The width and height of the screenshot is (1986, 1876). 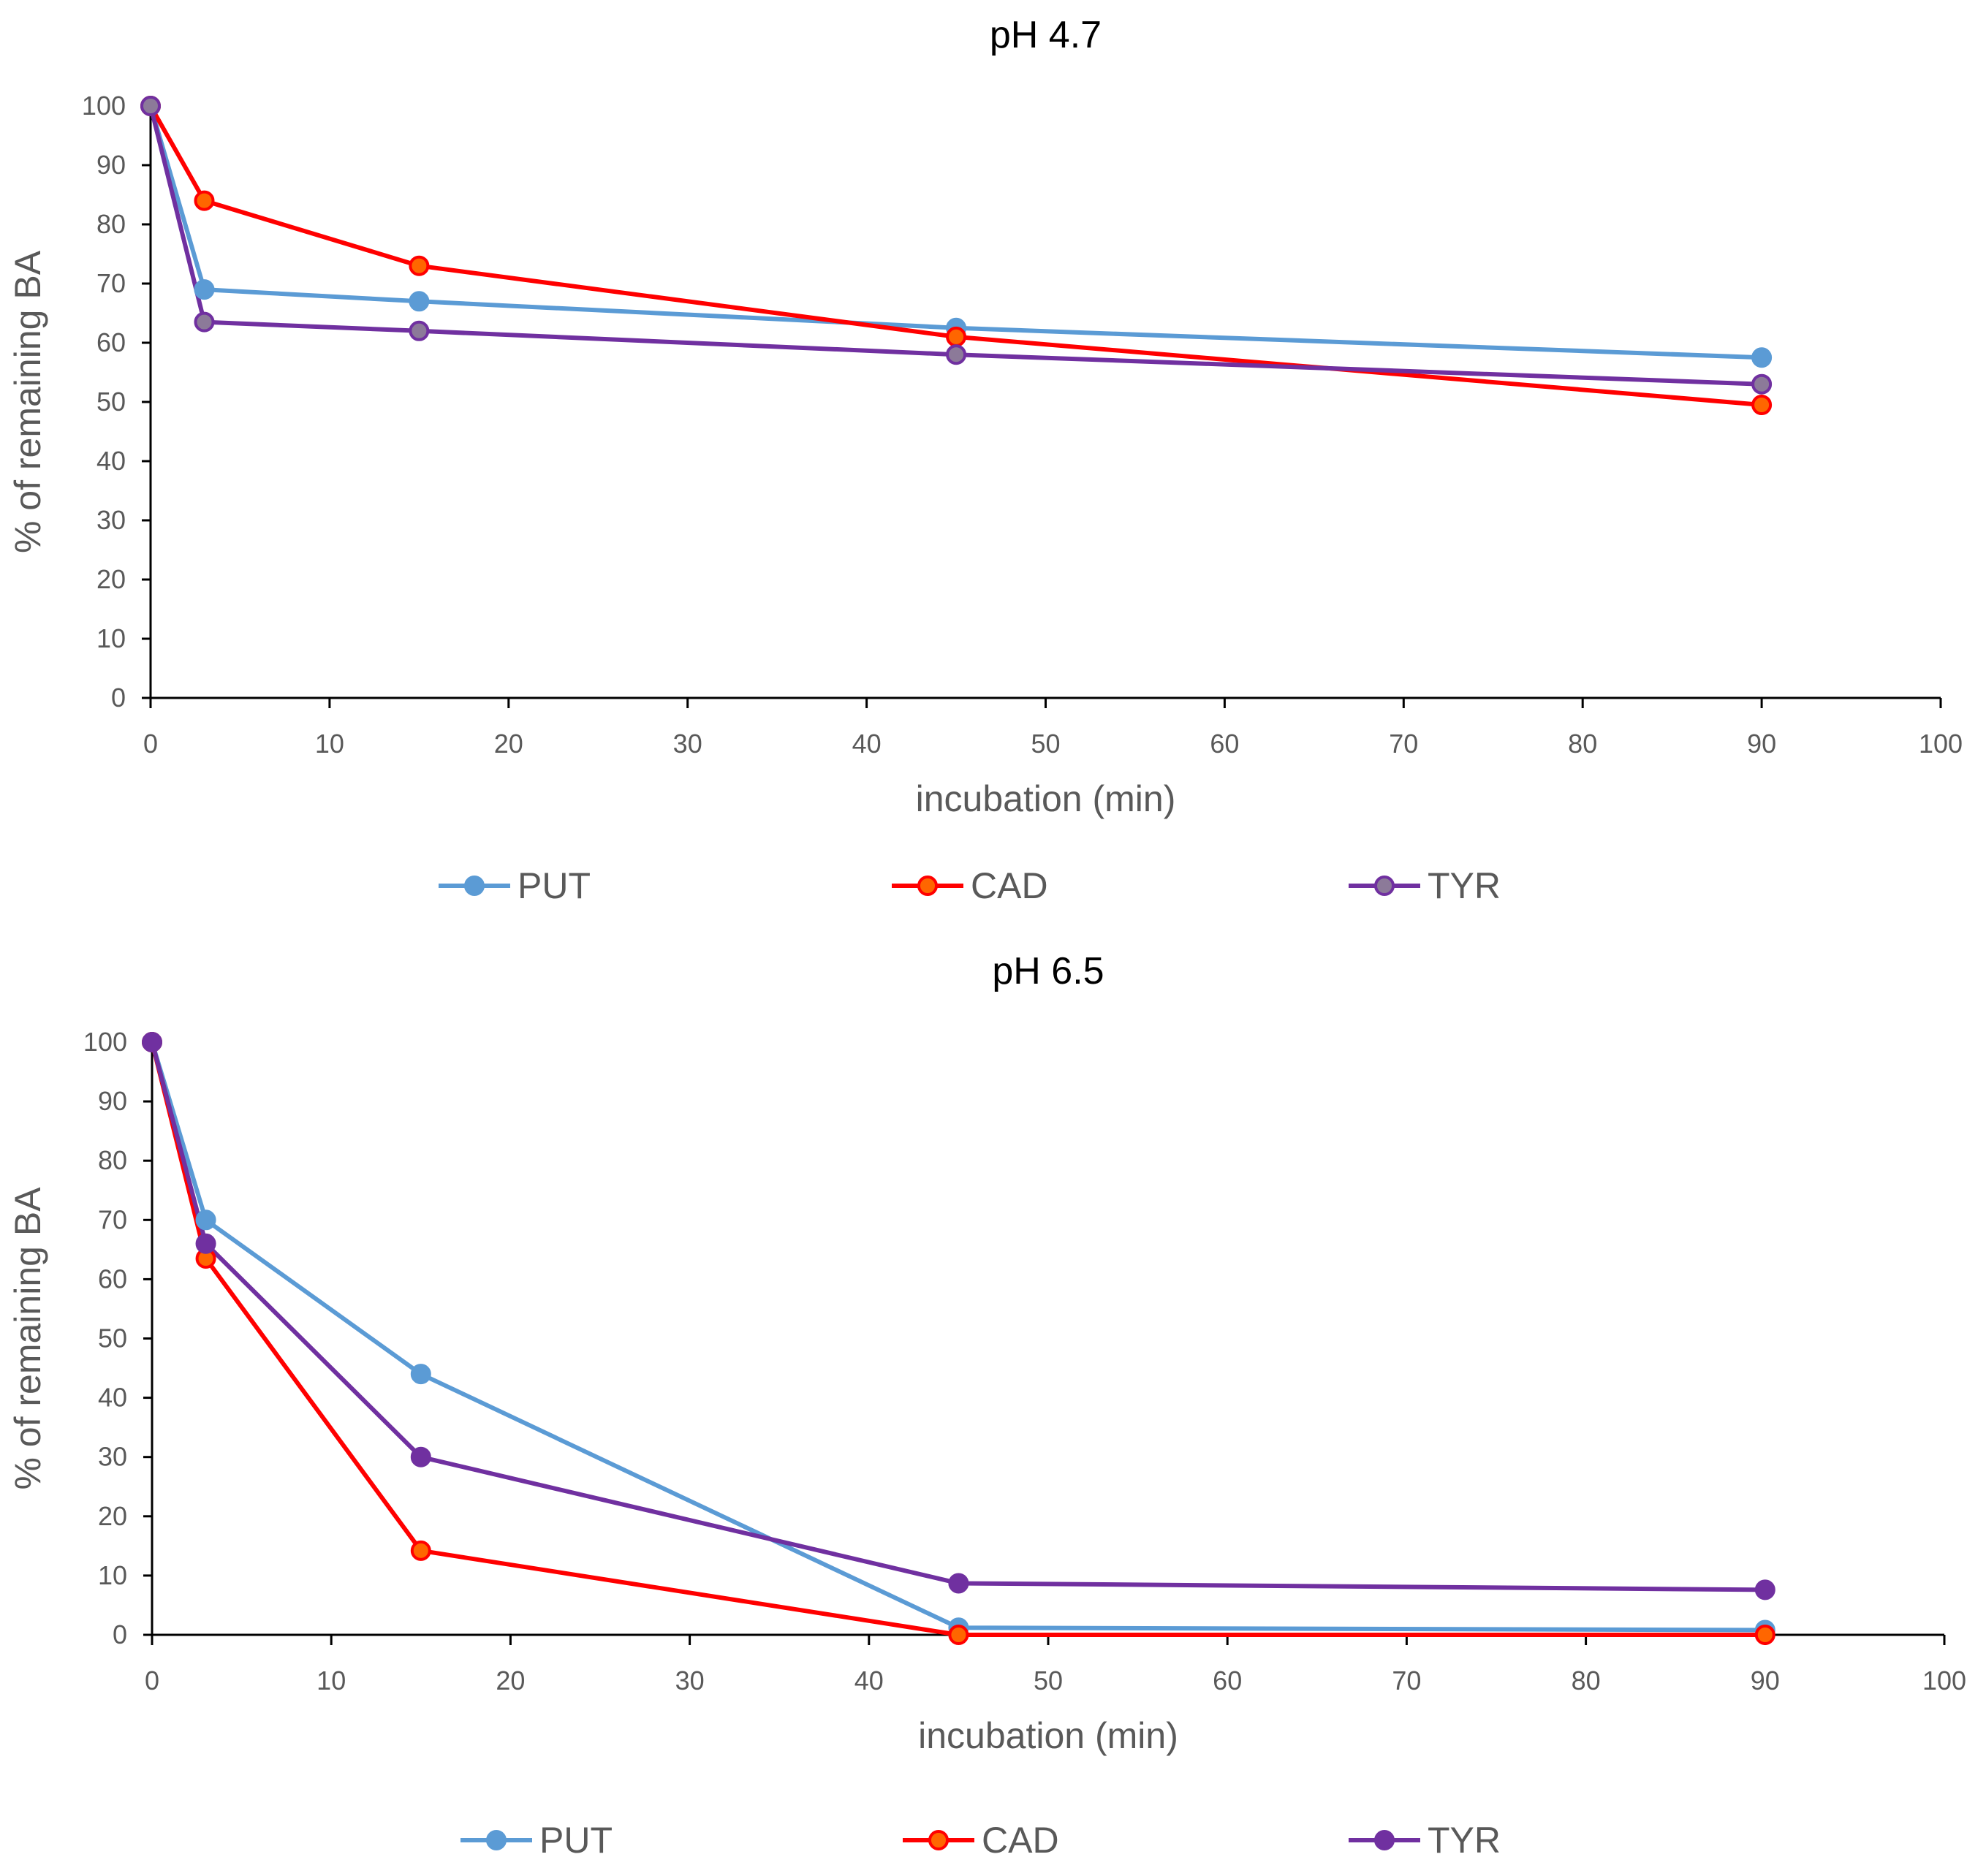 I want to click on chart-title: pH 4.7, so click(x=1046, y=35).